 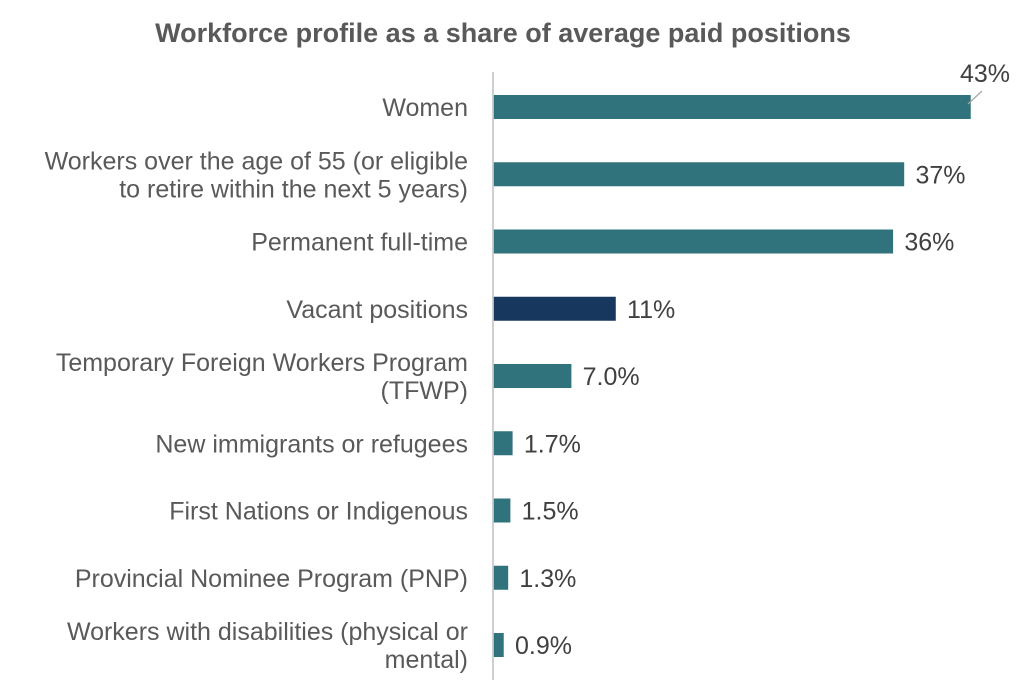 I want to click on category-label-line: Women, so click(x=425, y=108).